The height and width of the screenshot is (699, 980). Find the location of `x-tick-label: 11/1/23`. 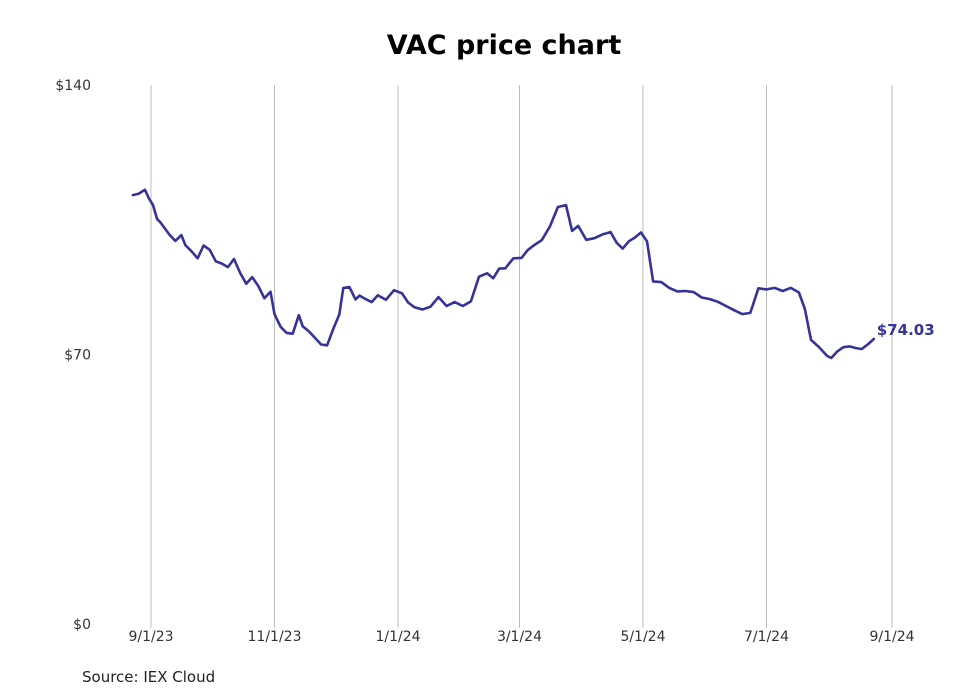

x-tick-label: 11/1/23 is located at coordinates (275, 637).